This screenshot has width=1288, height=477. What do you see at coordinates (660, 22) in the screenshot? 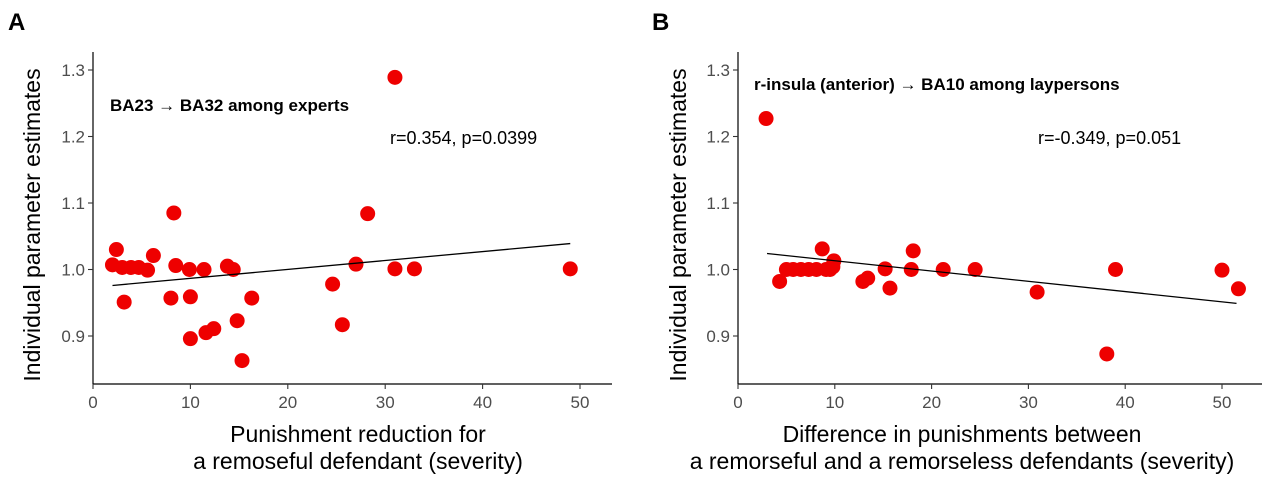
I see `panel-b-letter: B` at bounding box center [660, 22].